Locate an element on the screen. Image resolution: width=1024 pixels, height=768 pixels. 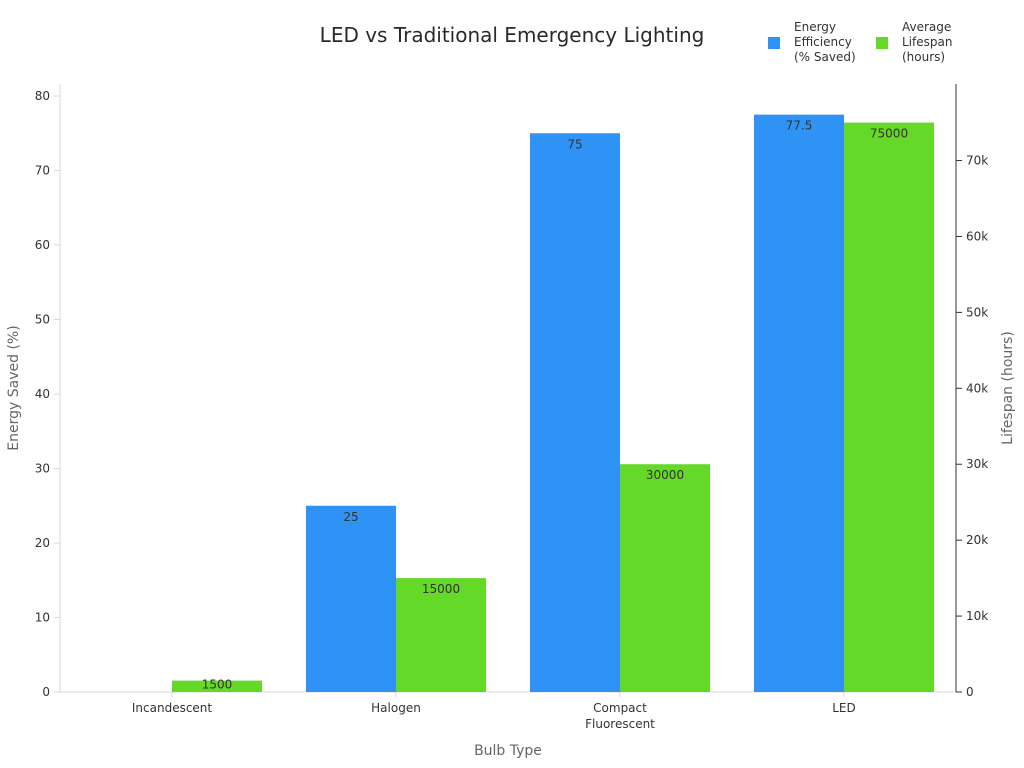
y-tick-label: 80 is located at coordinates (42, 96).